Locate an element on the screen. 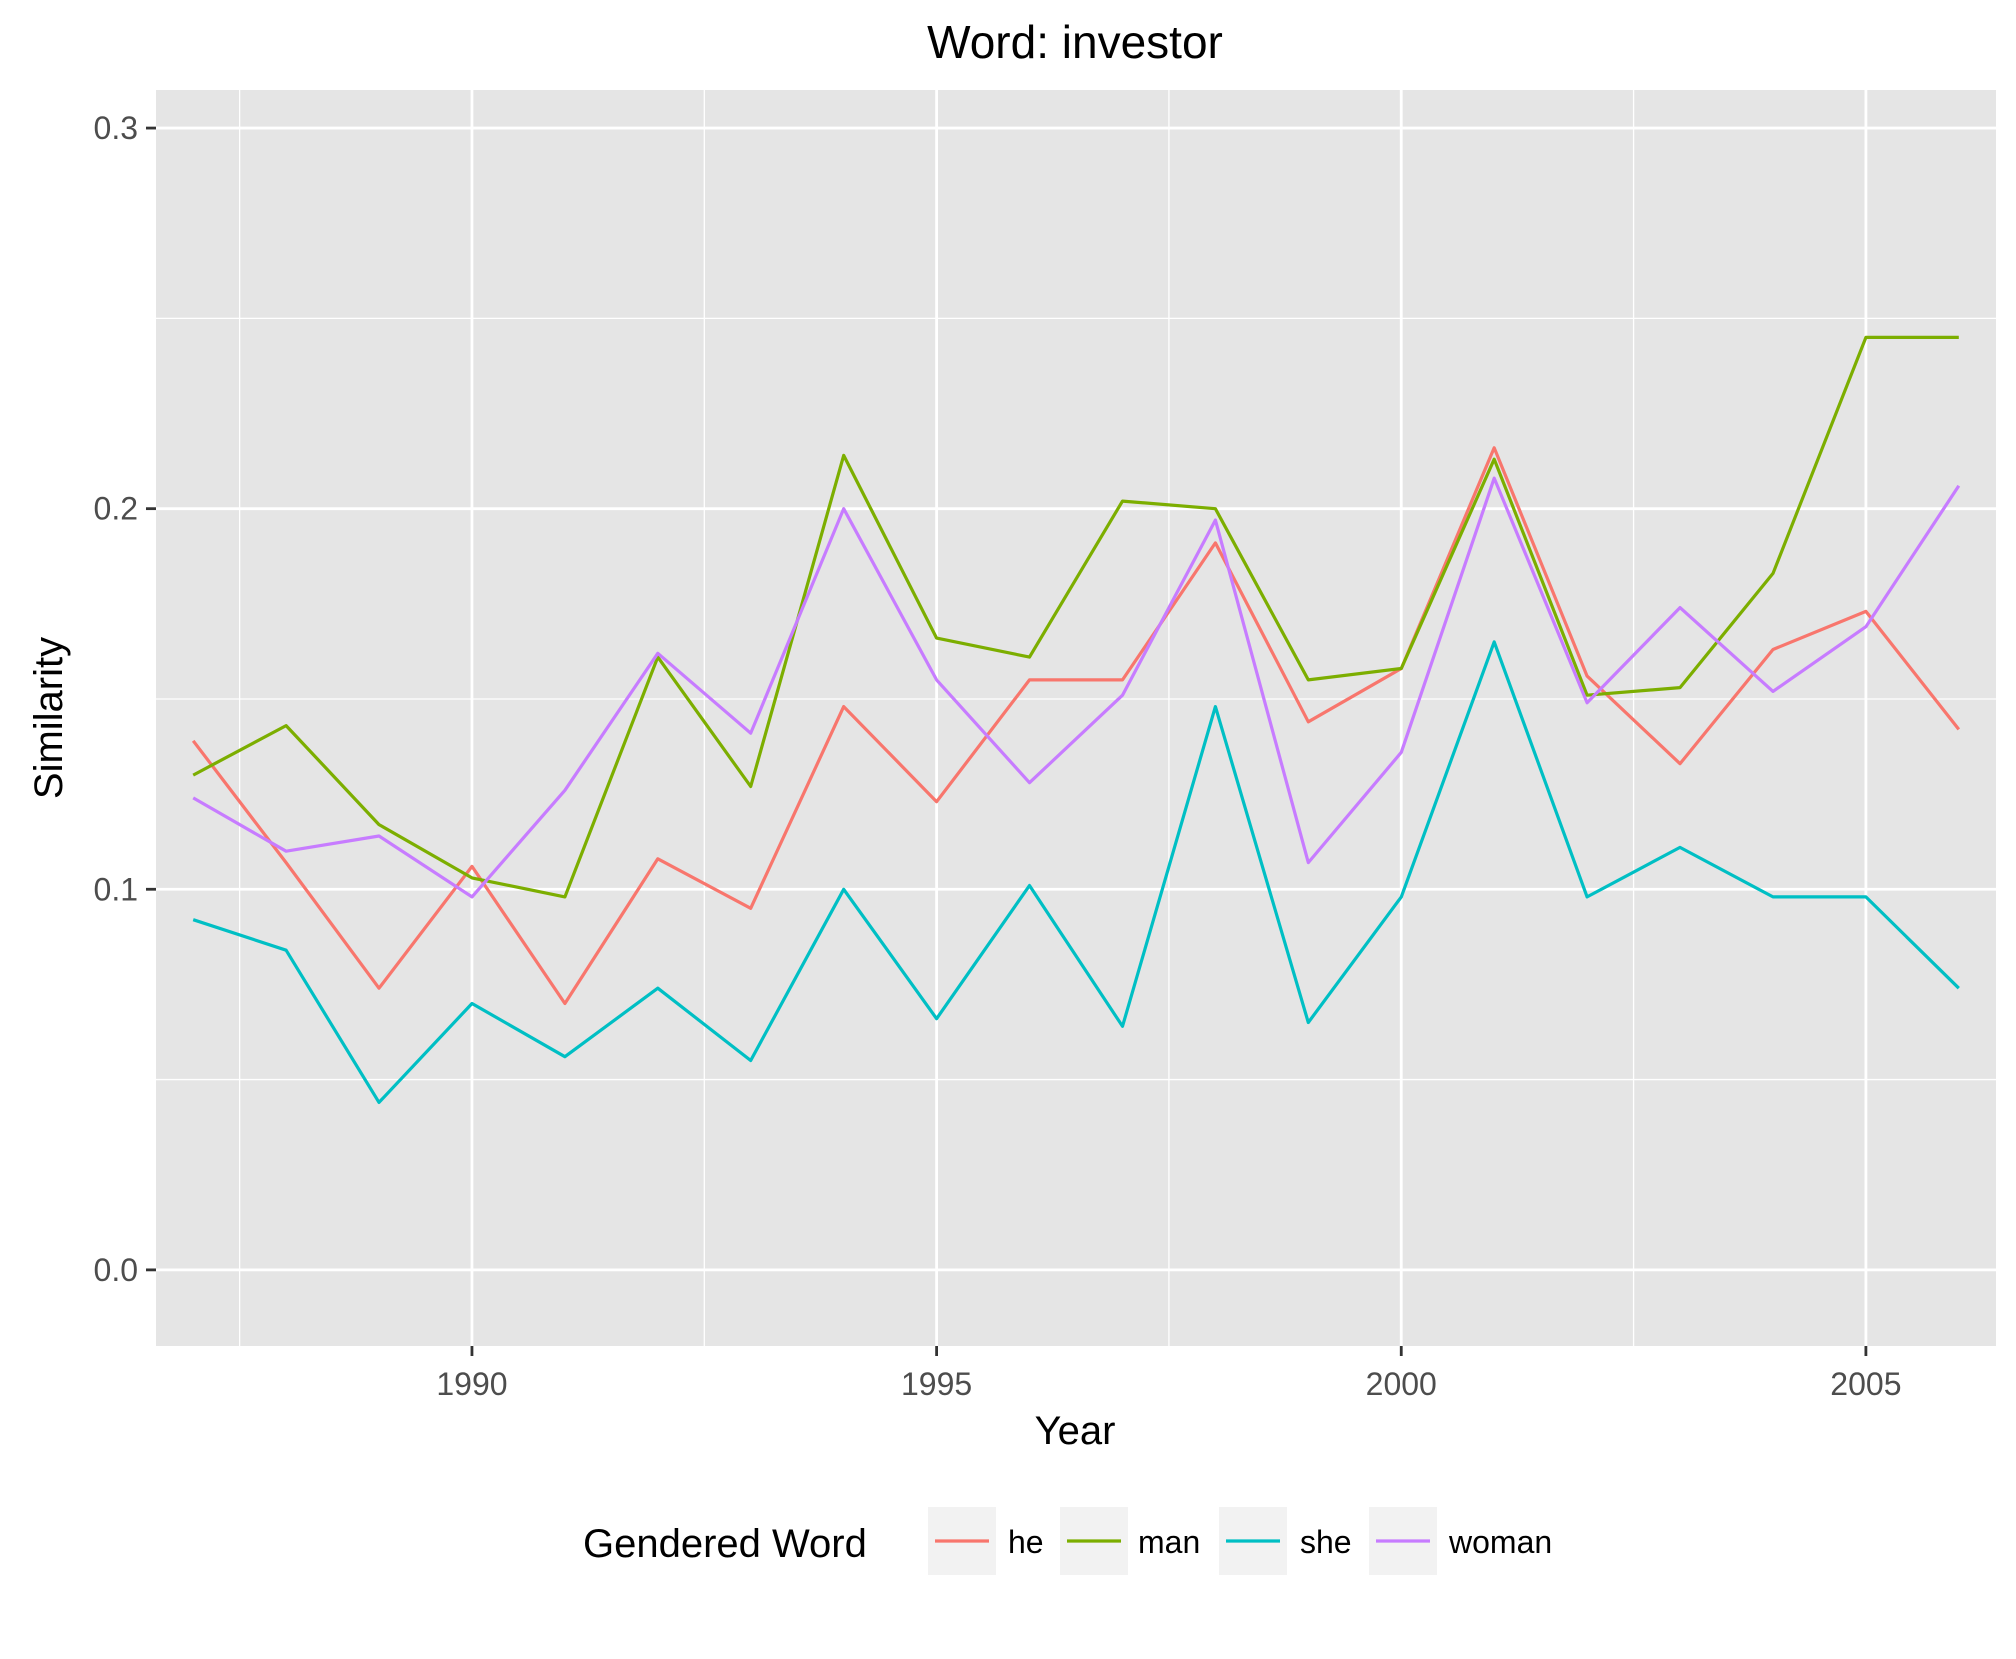  x-tick-label: 1995 is located at coordinates (936, 1384).